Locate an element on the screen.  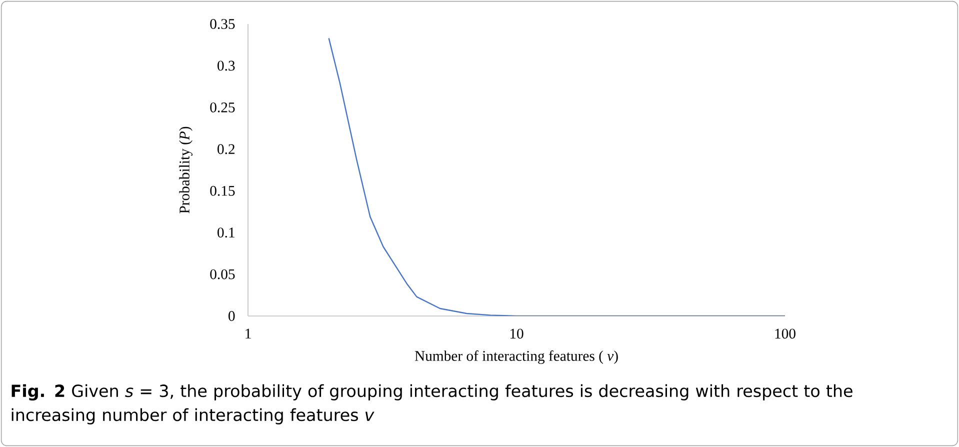
x-tick-label: 10 is located at coordinates (517, 333).